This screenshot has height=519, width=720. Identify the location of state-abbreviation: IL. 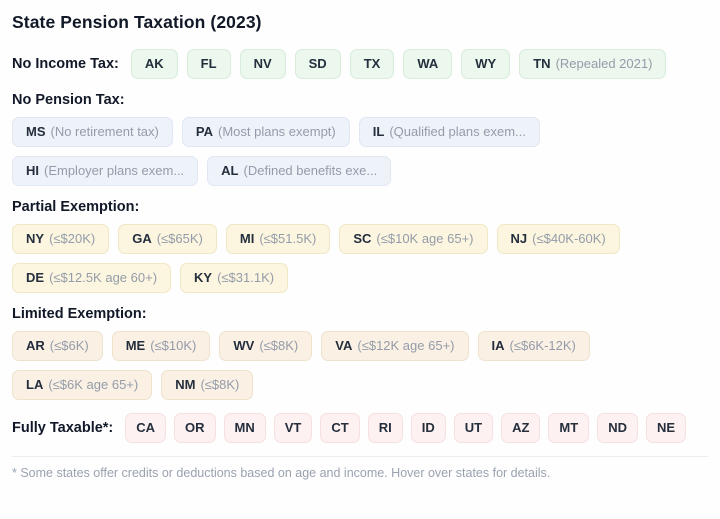
(378, 131).